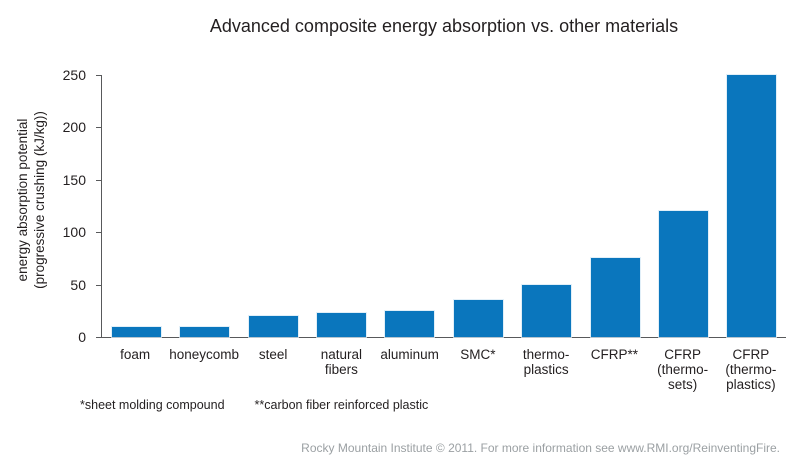  What do you see at coordinates (82, 337) in the screenshot?
I see `y-tick-label: 0` at bounding box center [82, 337].